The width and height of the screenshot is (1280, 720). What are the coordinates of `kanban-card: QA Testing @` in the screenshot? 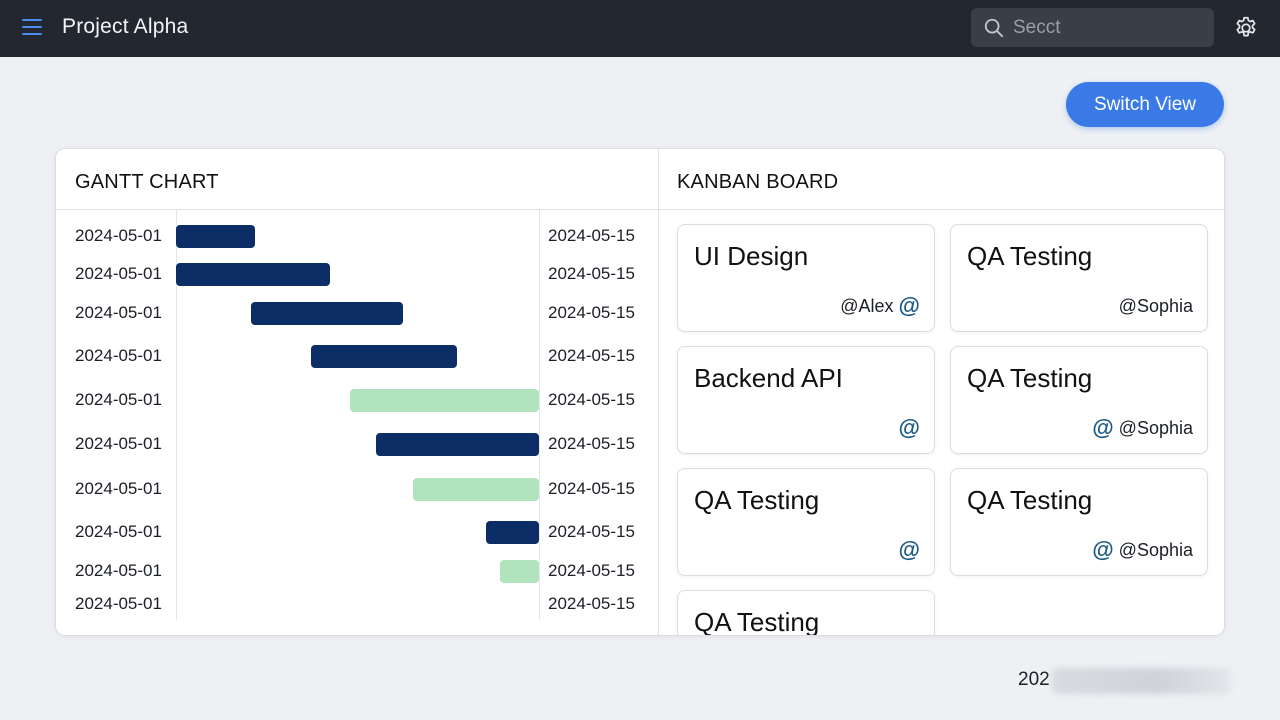 It's located at (806, 522).